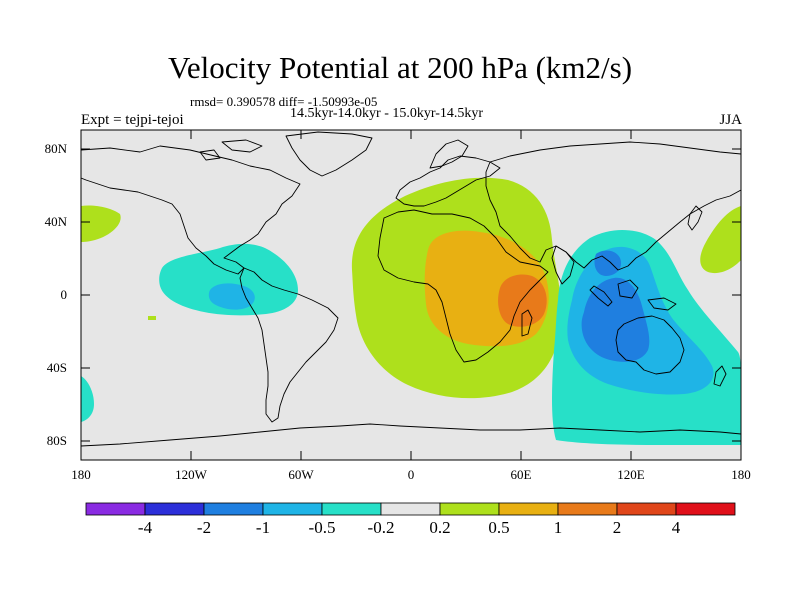 Image resolution: width=800 pixels, height=600 pixels. Describe the element at coordinates (204, 527) in the screenshot. I see `colorbar-label: -2` at that location.